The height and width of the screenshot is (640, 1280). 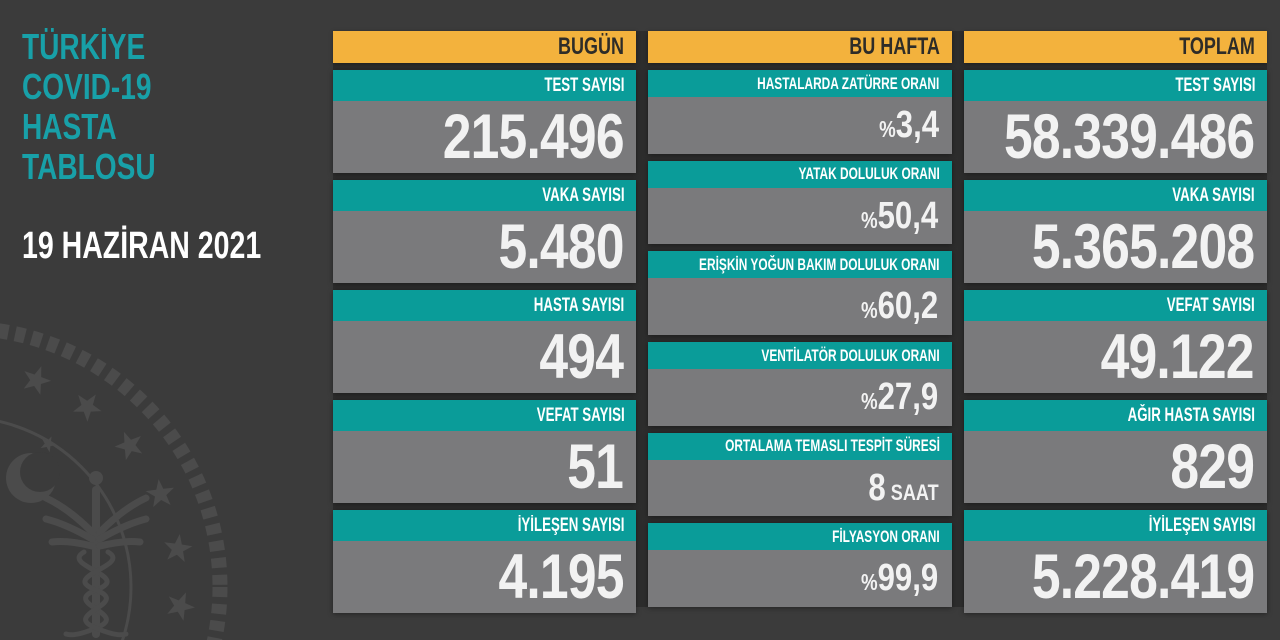 I want to click on stat-card-value-area: 829, so click(x=1115, y=467).